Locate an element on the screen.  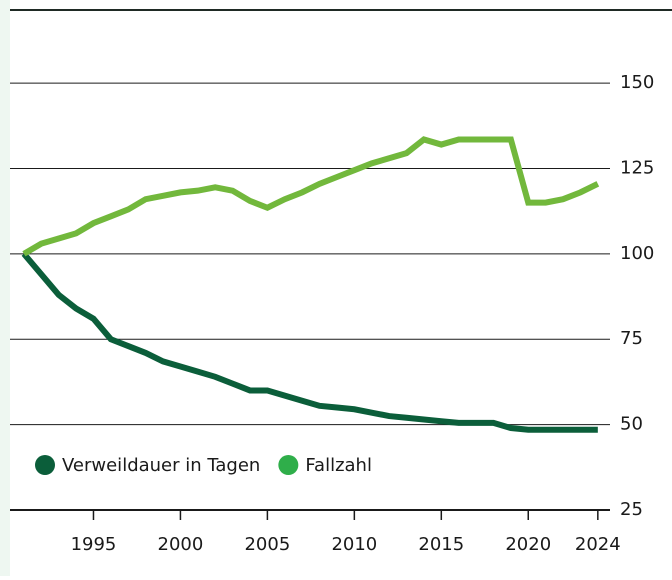
y-tick-label: 25 is located at coordinates (631, 509).